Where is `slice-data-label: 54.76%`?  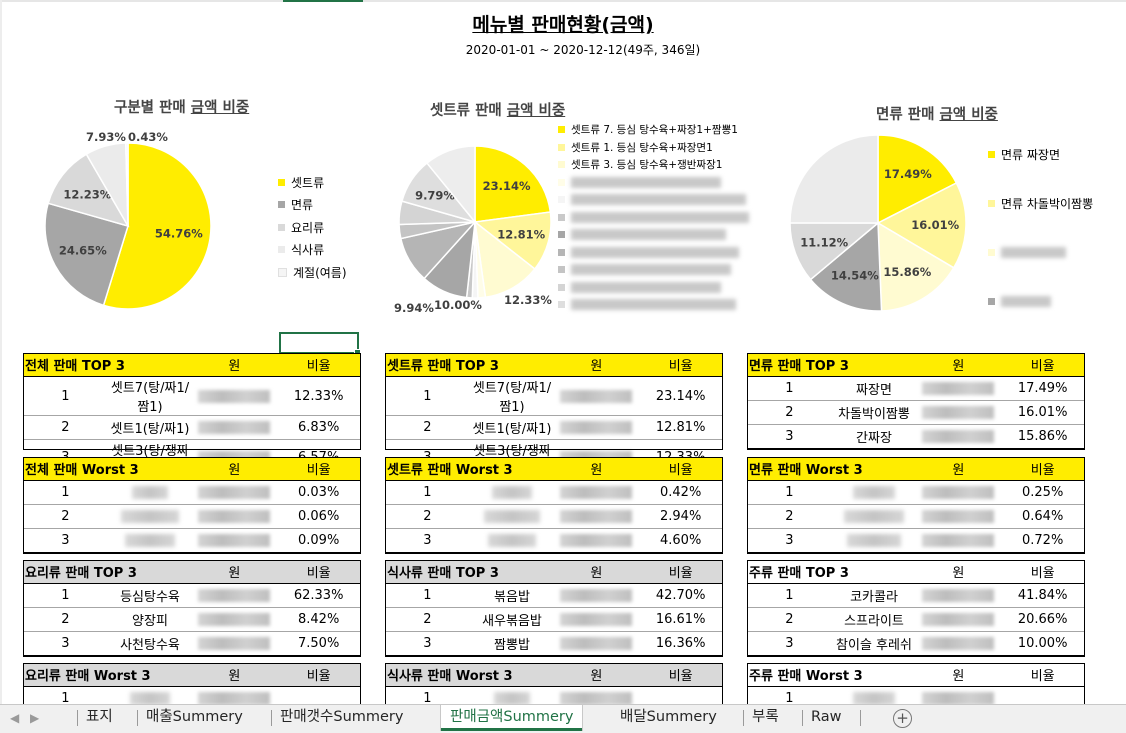 slice-data-label: 54.76% is located at coordinates (179, 234).